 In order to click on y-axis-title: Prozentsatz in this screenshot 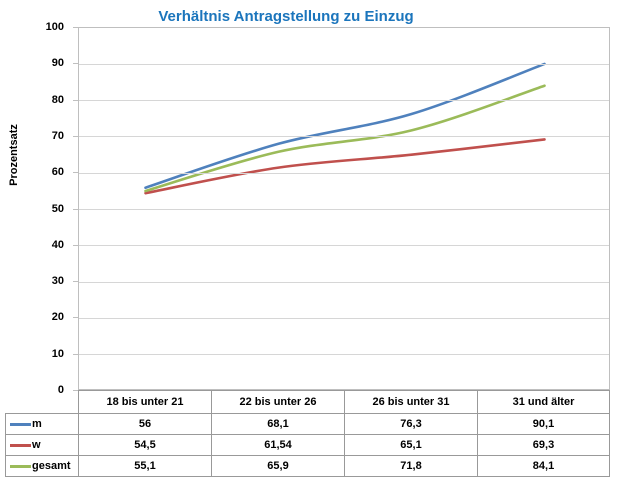, I will do `click(14, 155)`.